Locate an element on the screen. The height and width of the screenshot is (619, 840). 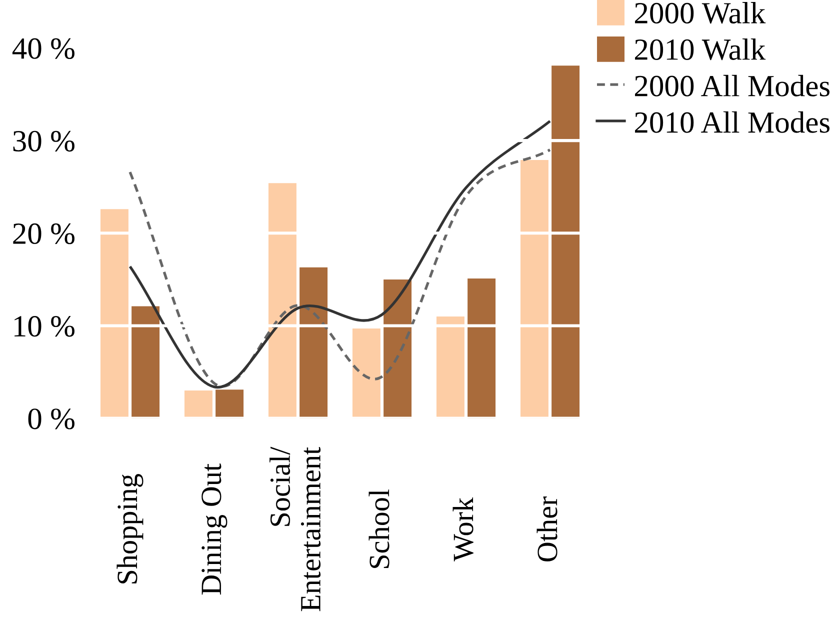
y-tick-label: 0 % is located at coordinates (51, 419).